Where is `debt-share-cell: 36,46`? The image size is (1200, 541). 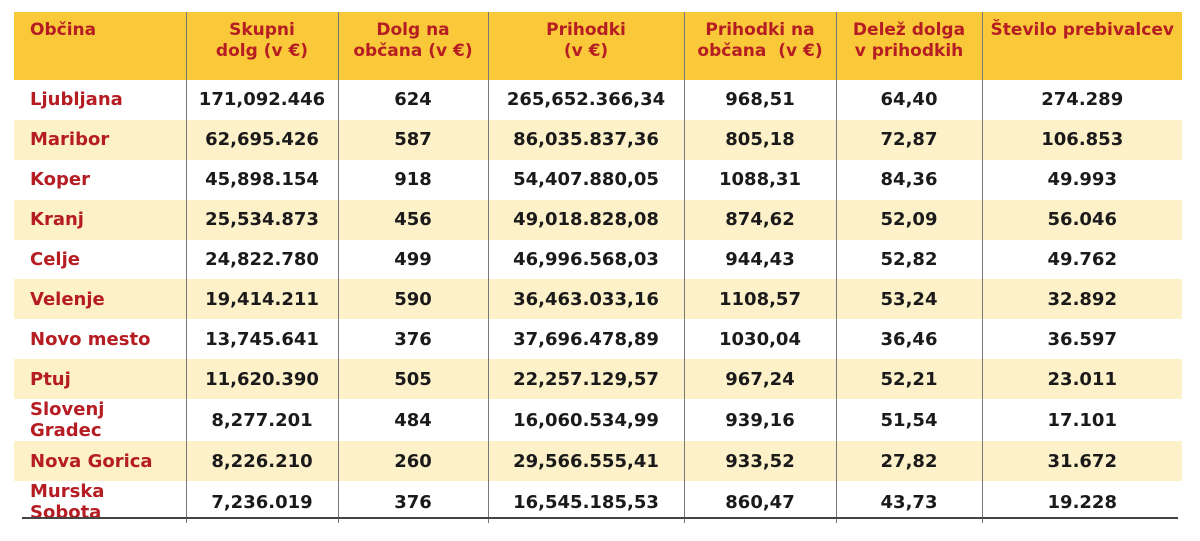 debt-share-cell: 36,46 is located at coordinates (908, 339).